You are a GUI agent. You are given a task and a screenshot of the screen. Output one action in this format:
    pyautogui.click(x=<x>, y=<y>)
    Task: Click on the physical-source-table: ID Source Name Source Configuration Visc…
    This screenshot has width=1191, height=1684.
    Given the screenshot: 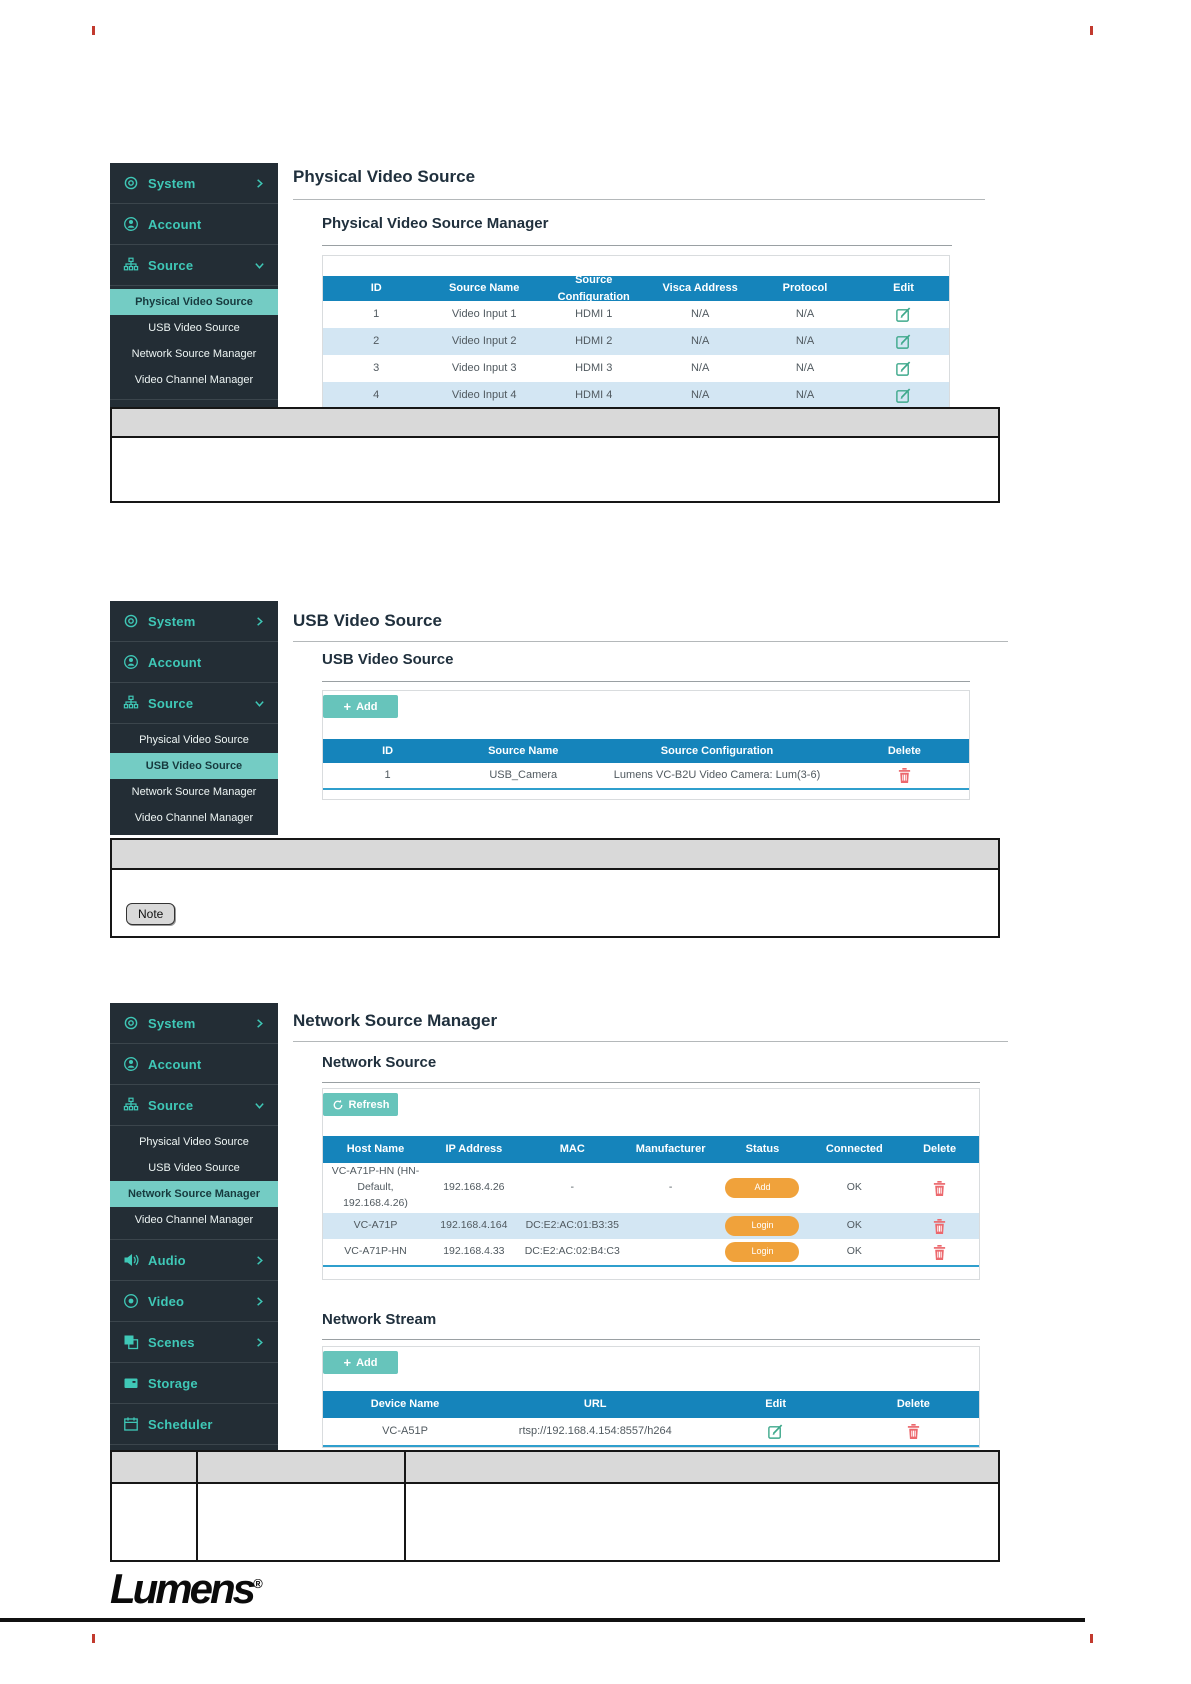 What is the action you would take?
    pyautogui.click(x=636, y=332)
    